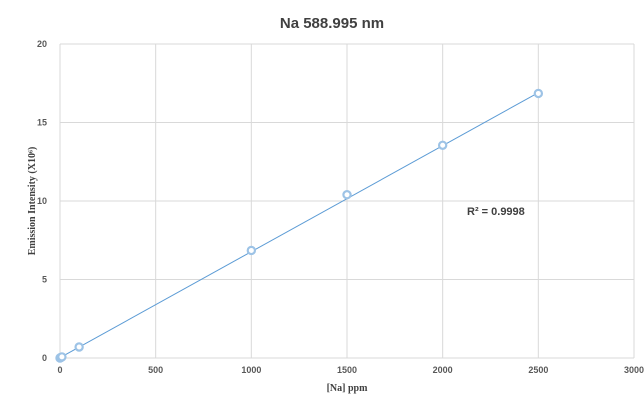 The image size is (644, 395). I want to click on x-tick-label: 500, so click(155, 370).